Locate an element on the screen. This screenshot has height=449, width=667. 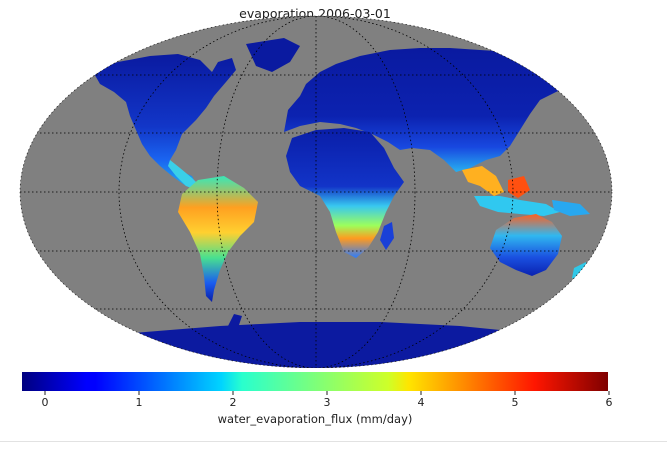
map-title: evaporation 2006-03-01 is located at coordinates (315, 13).